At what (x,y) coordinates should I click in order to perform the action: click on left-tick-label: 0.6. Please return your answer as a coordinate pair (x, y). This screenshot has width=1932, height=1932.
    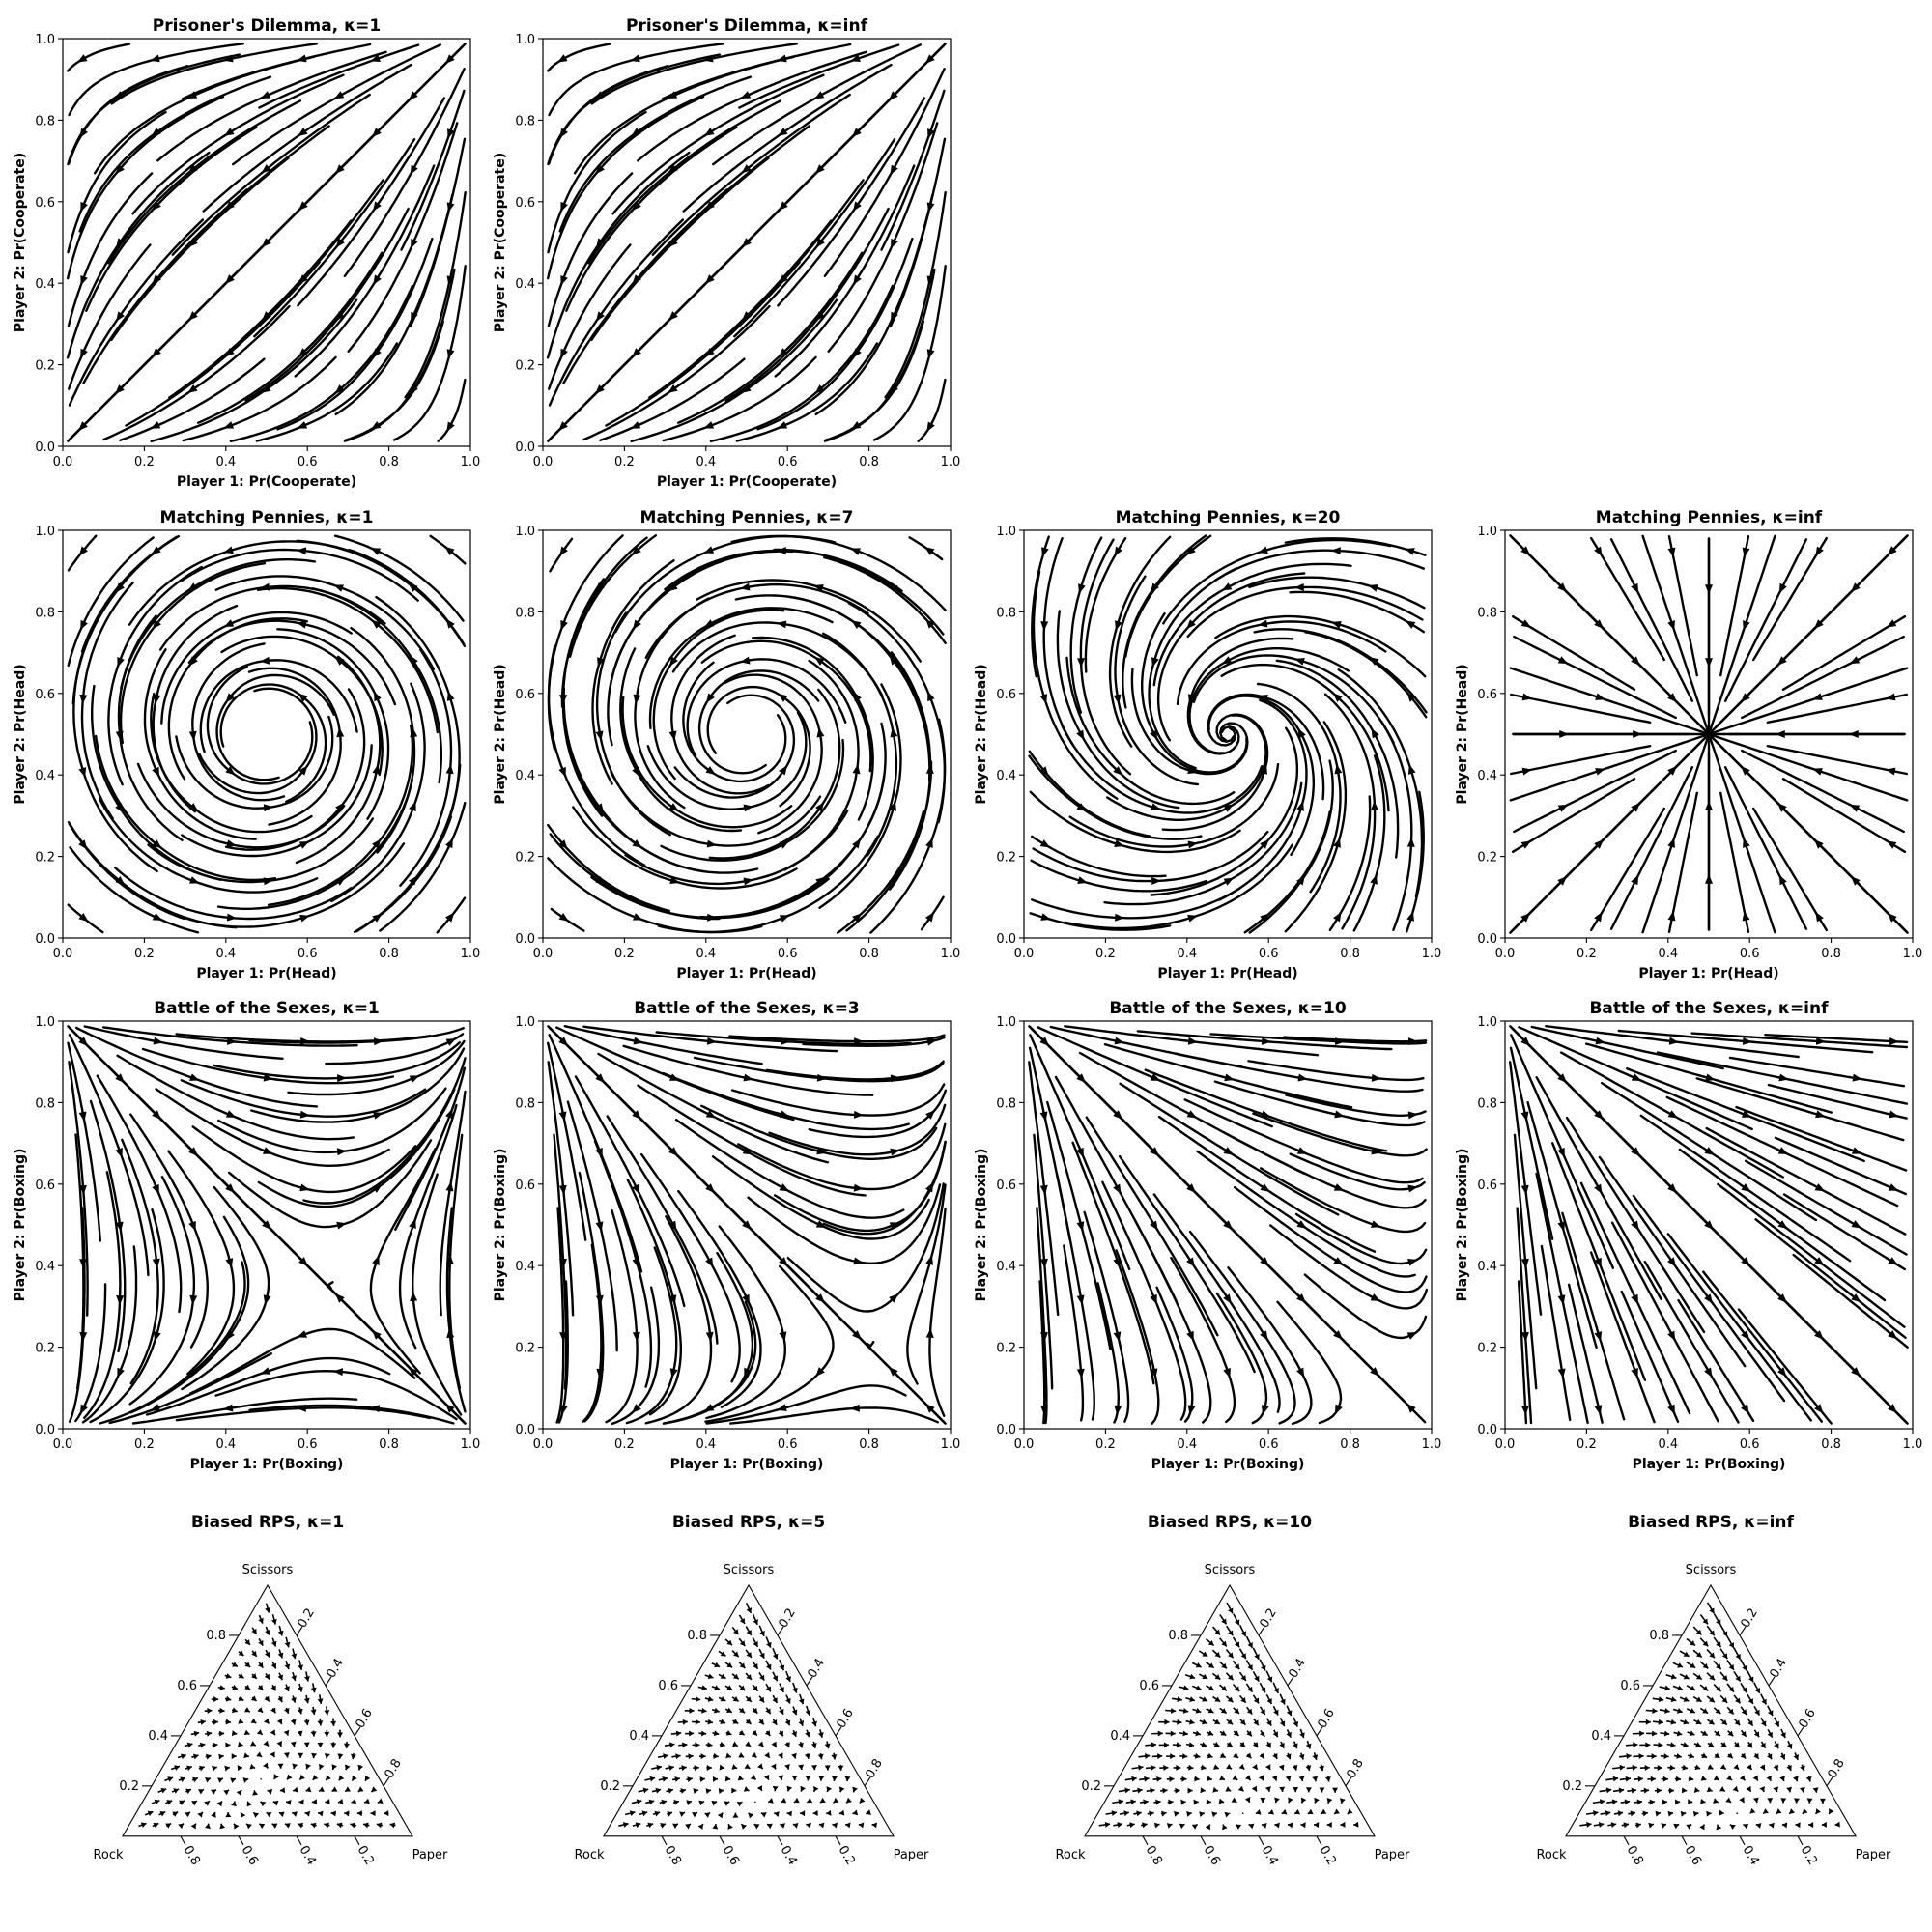
    Looking at the image, I should click on (668, 1686).